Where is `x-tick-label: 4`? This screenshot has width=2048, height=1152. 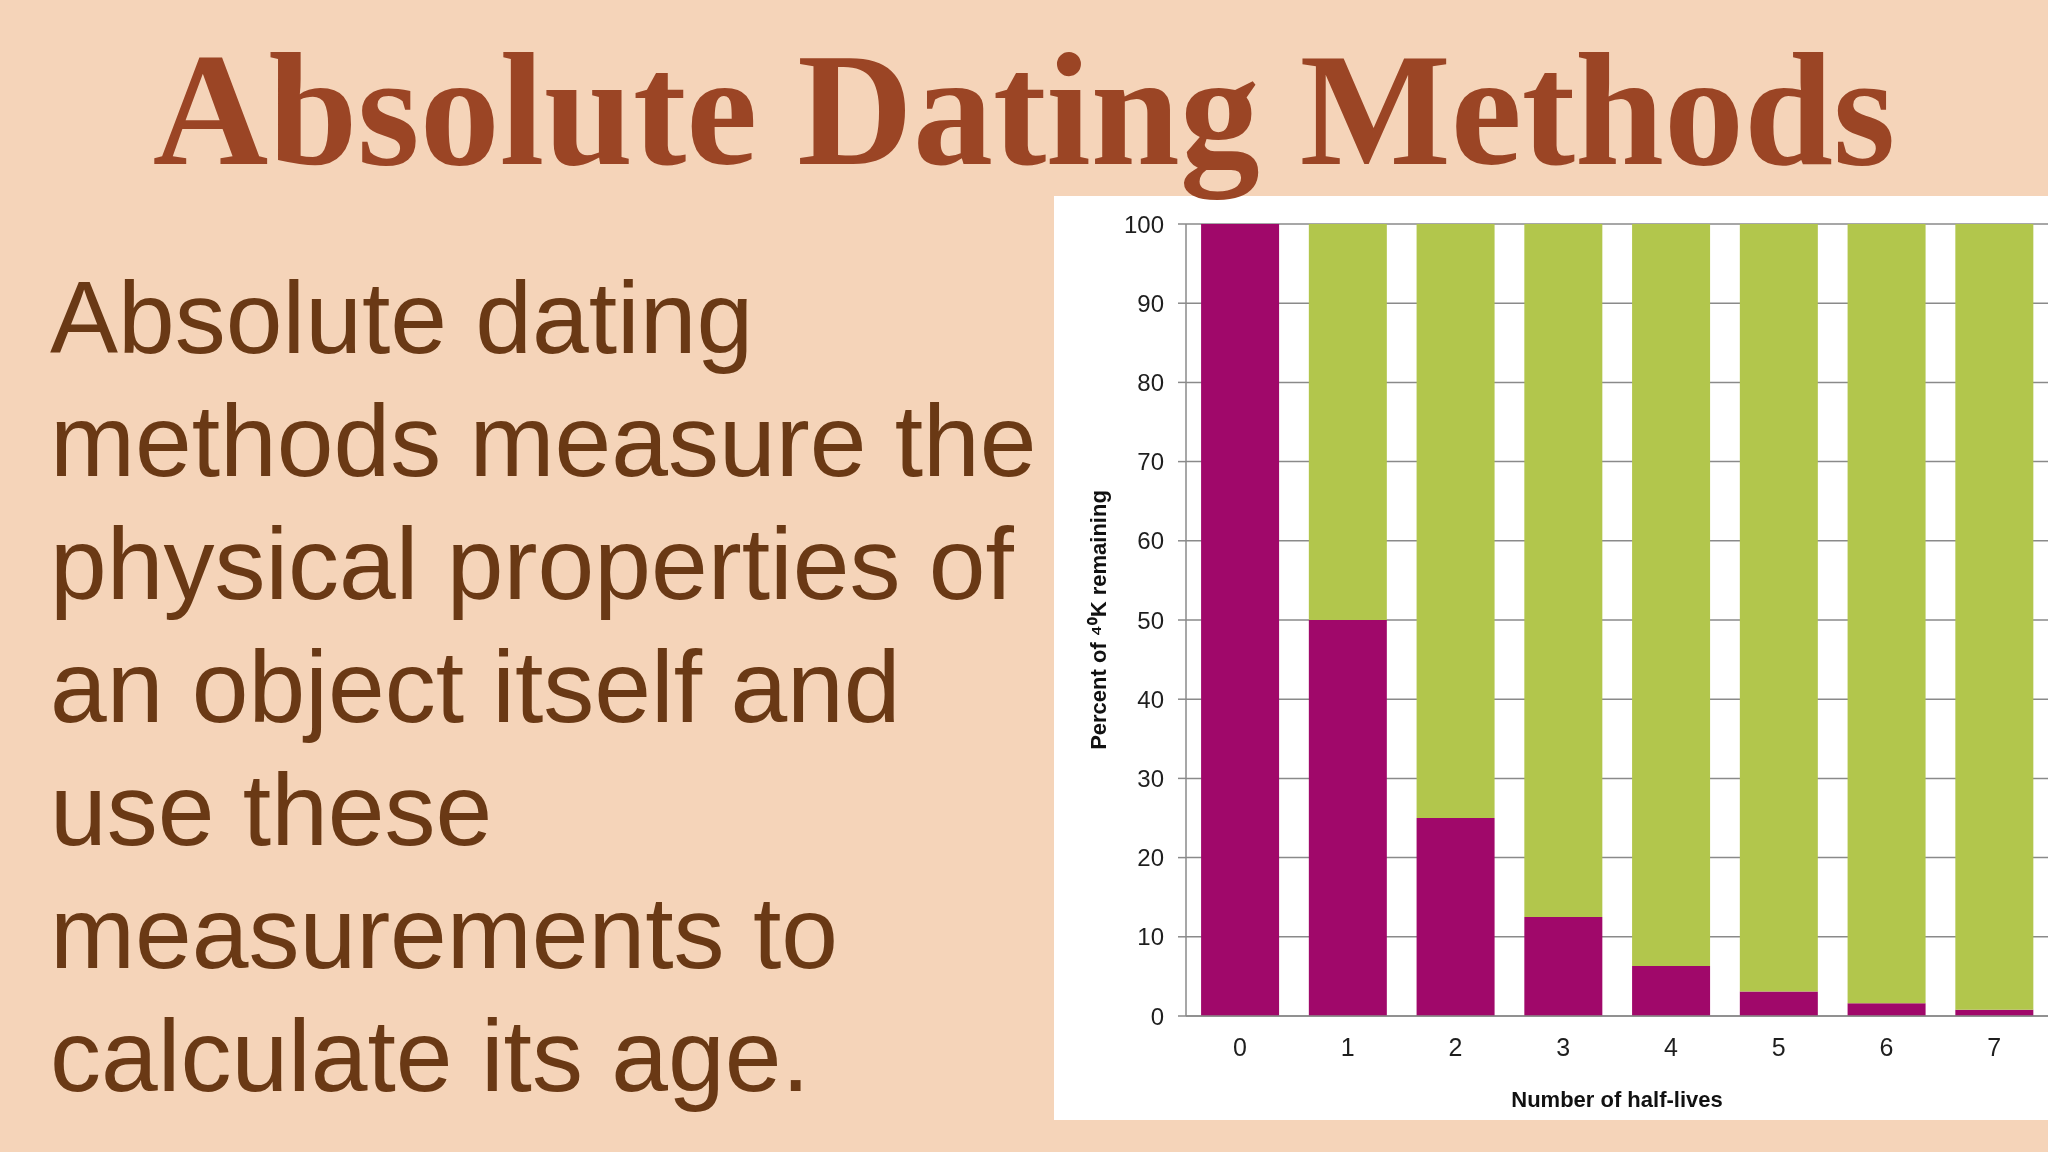
x-tick-label: 4 is located at coordinates (1670, 1046).